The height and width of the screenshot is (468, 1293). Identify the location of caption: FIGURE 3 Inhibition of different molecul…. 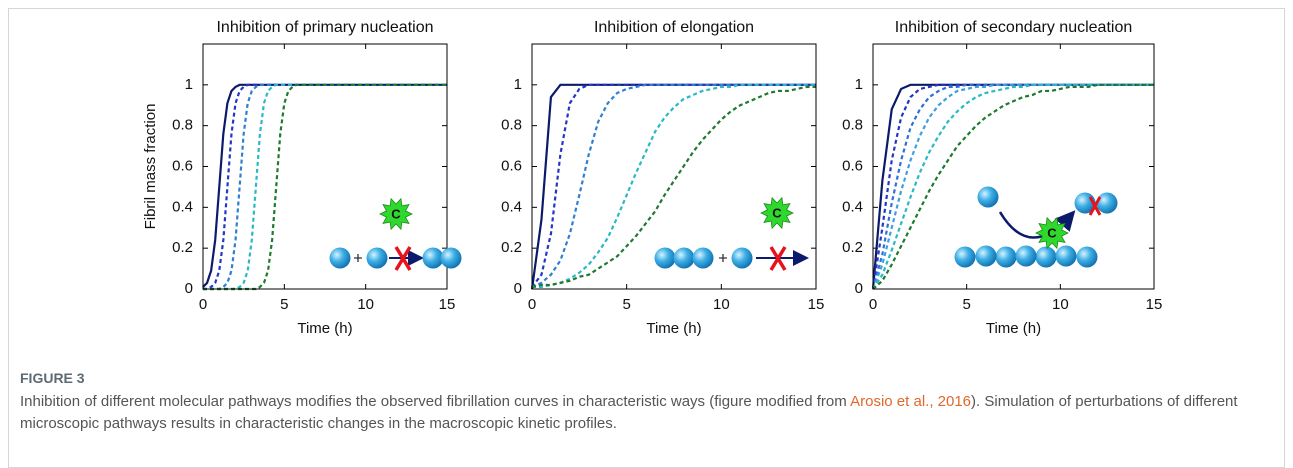
(651, 401).